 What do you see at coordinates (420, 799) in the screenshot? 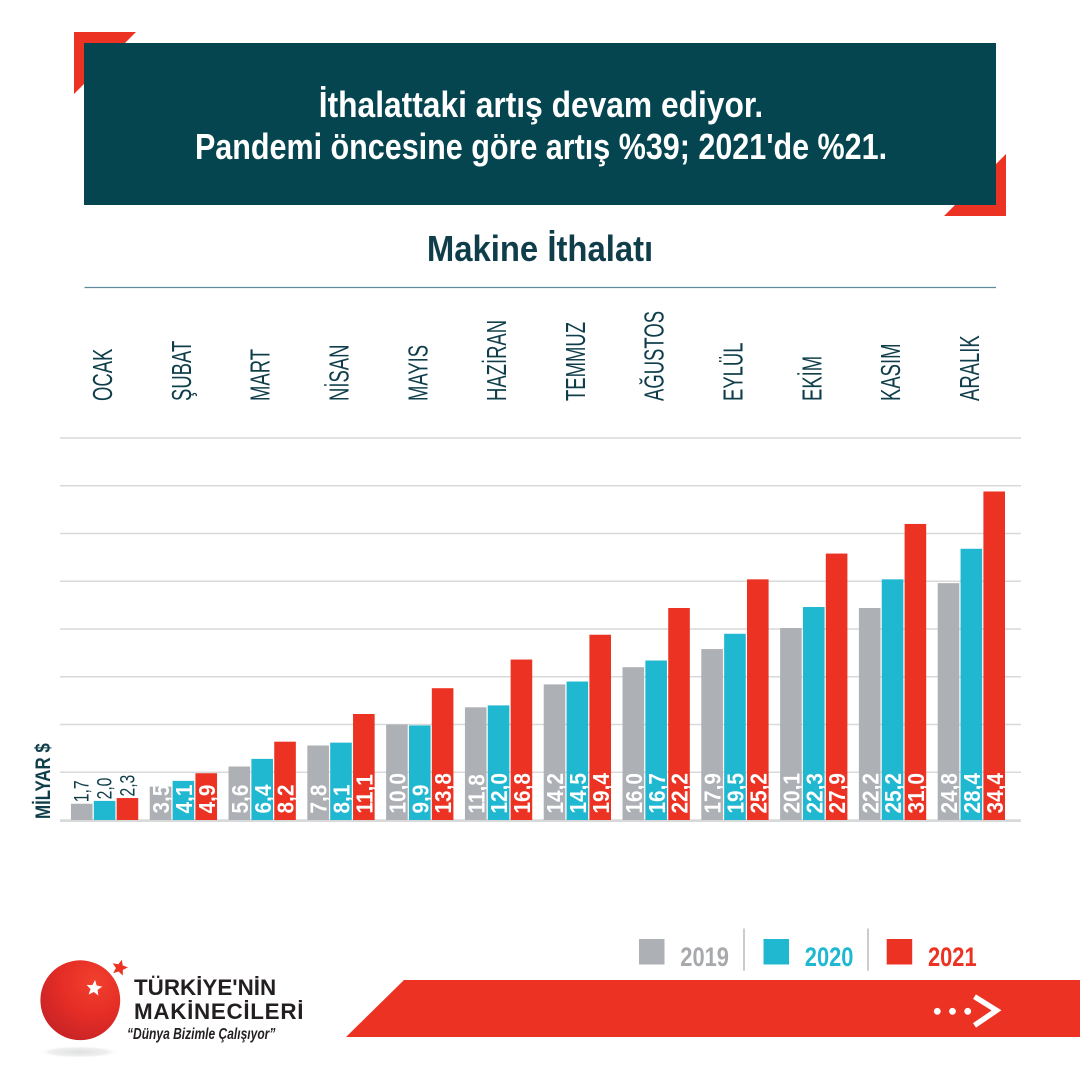
I see `svg-text: 9,9` at bounding box center [420, 799].